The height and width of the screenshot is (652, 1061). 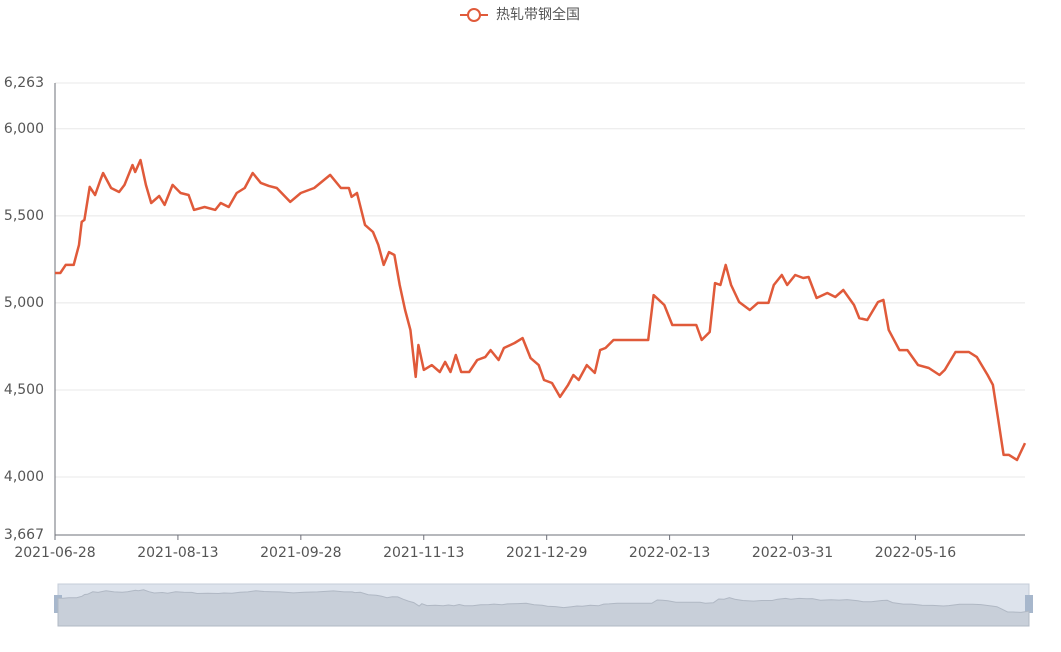 What do you see at coordinates (423, 553) in the screenshot?
I see `x-tick-label: 2021-11-13` at bounding box center [423, 553].